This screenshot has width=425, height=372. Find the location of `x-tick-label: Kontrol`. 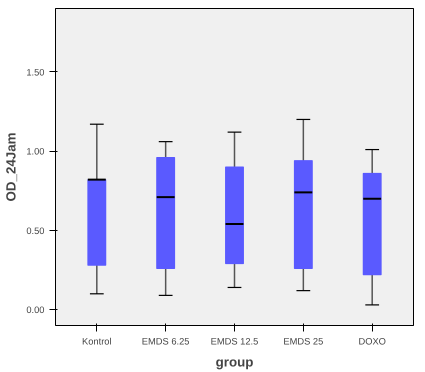

x-tick-label: Kontrol is located at coordinates (97, 341).